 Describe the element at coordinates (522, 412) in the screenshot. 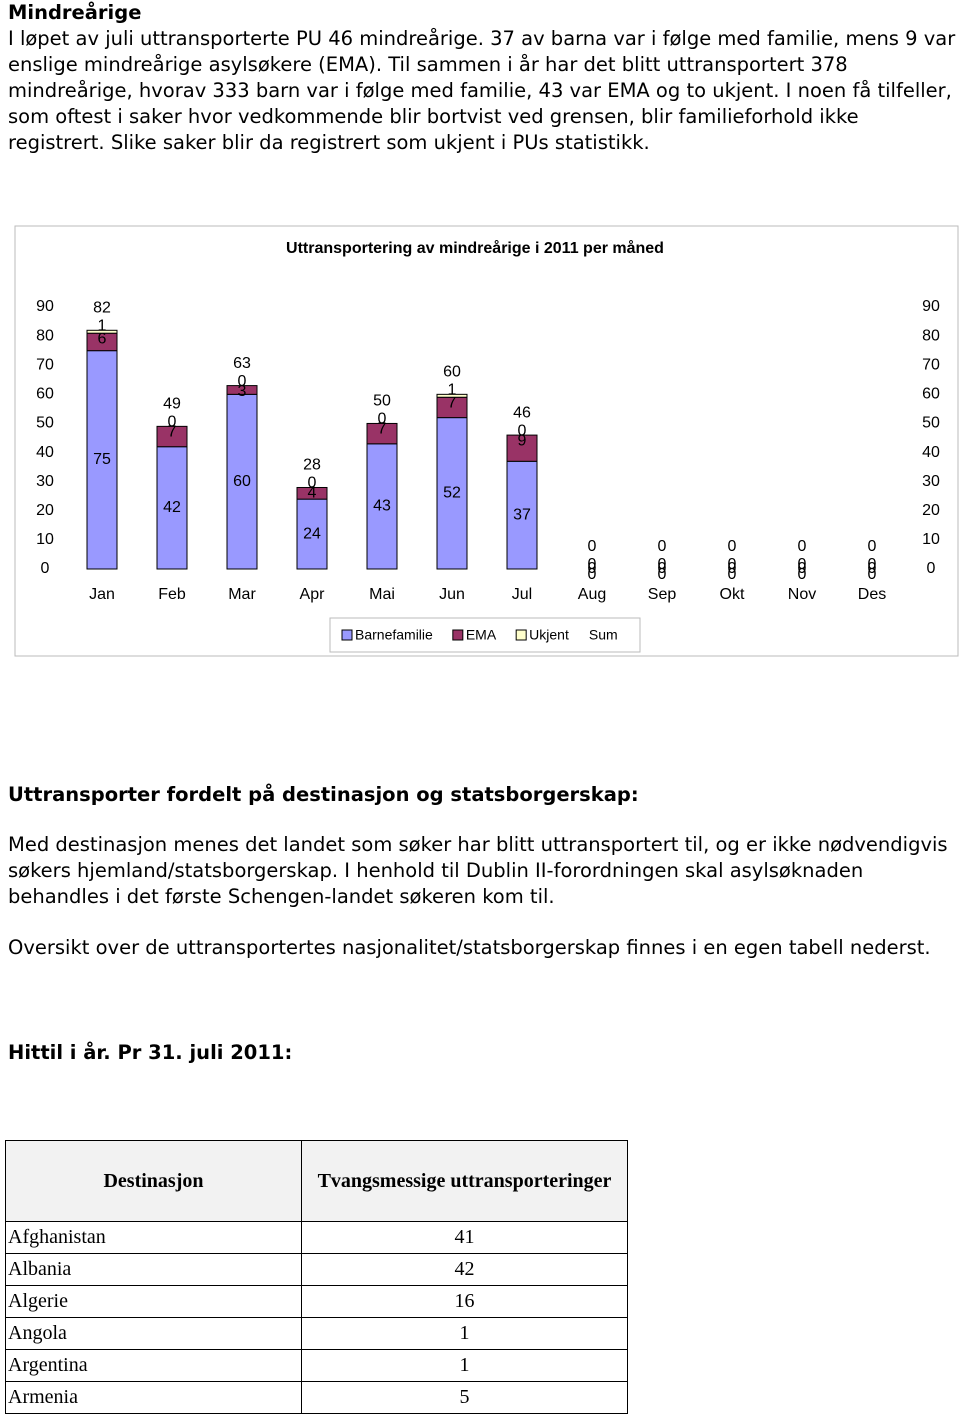

I see `data-label: 46` at that location.